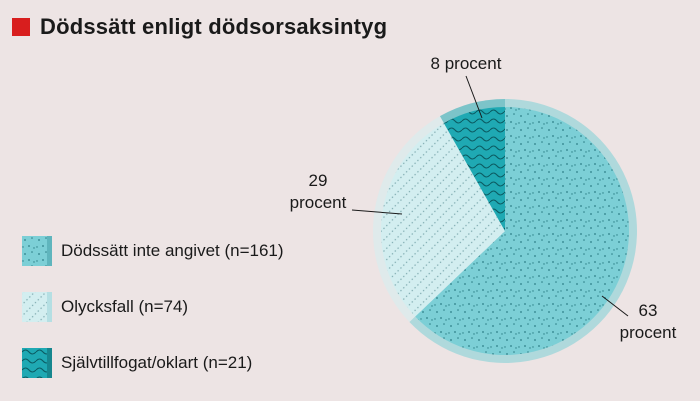 This screenshot has width=700, height=401. I want to click on pie-slice-accident, so click(442, 220).